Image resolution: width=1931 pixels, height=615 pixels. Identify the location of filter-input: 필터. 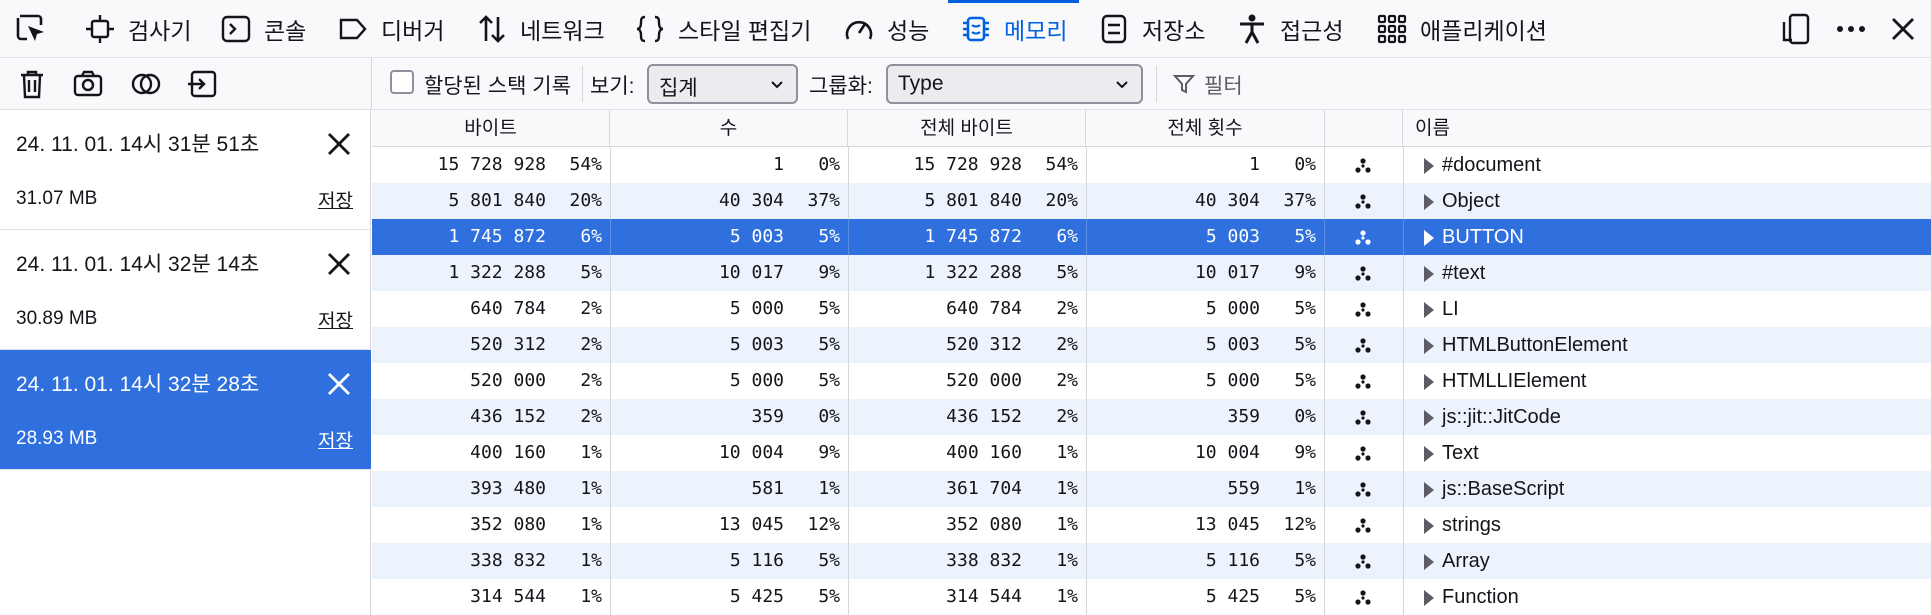
(1223, 86).